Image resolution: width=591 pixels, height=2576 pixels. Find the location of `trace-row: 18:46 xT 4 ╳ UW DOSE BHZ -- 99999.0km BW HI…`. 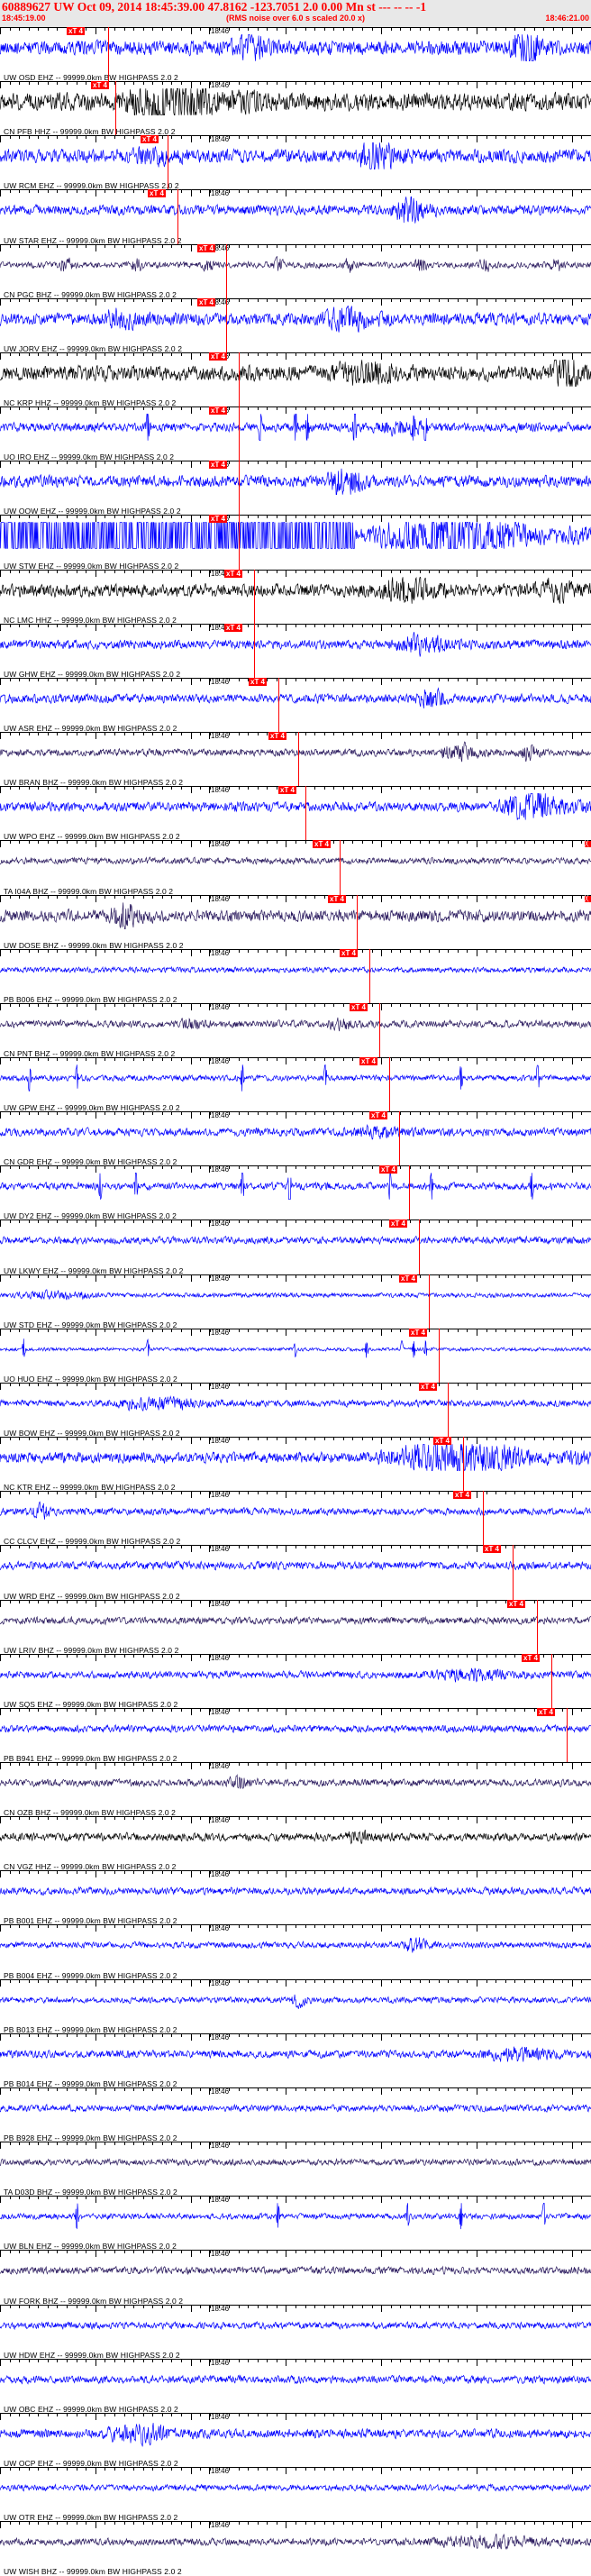

trace-row: 18:46 xT 4 ╳ UW DOSE BHZ -- 99999.0km BW HI… is located at coordinates (295, 921).